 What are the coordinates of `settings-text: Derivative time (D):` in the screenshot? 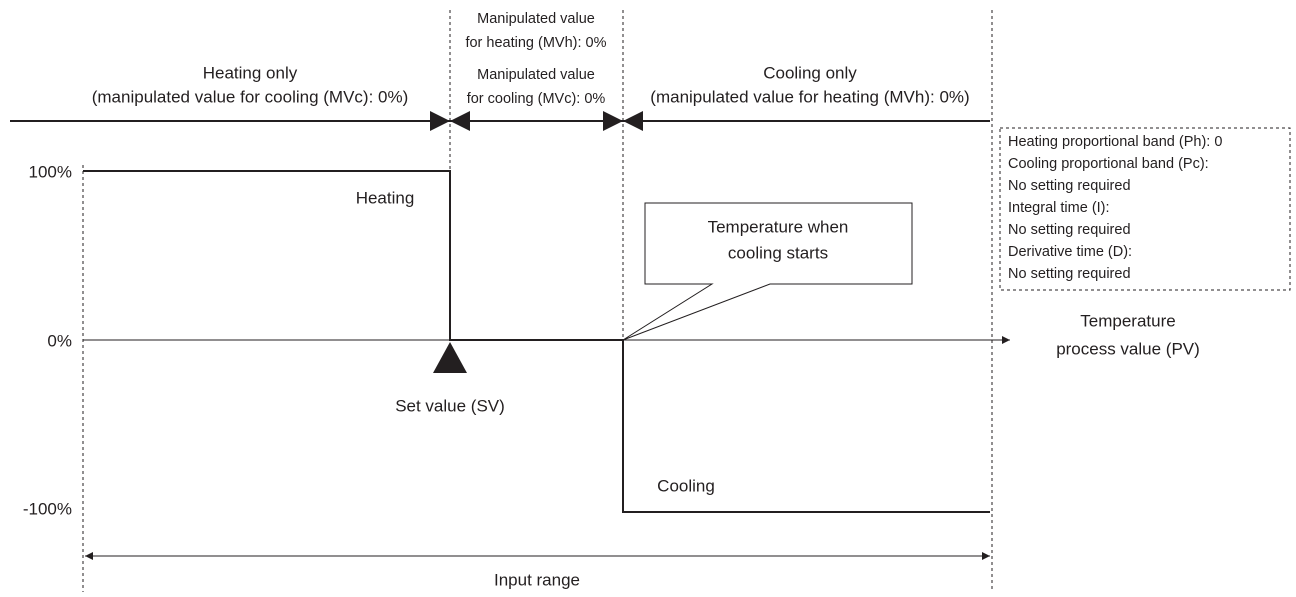 It's located at (1070, 252).